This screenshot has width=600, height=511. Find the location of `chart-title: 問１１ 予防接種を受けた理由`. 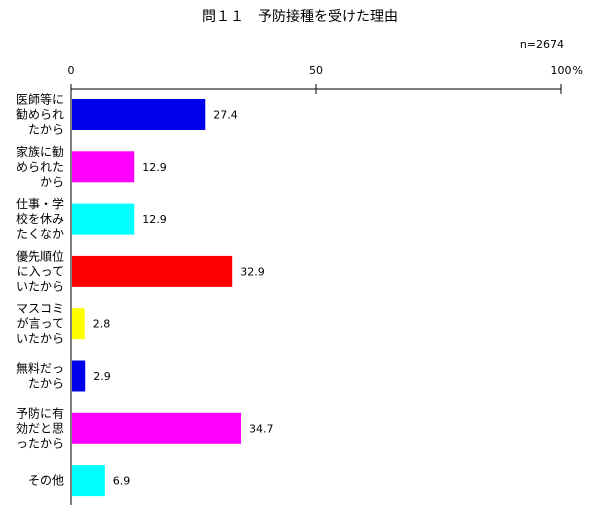

chart-title: 問１１ 予防接種を受けた理由 is located at coordinates (300, 16).